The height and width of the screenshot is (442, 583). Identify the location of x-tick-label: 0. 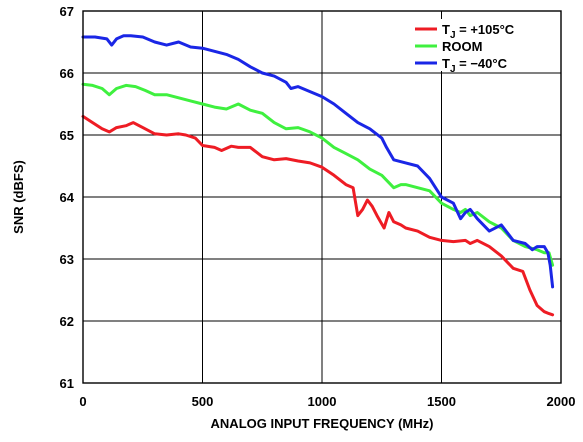
(82, 401).